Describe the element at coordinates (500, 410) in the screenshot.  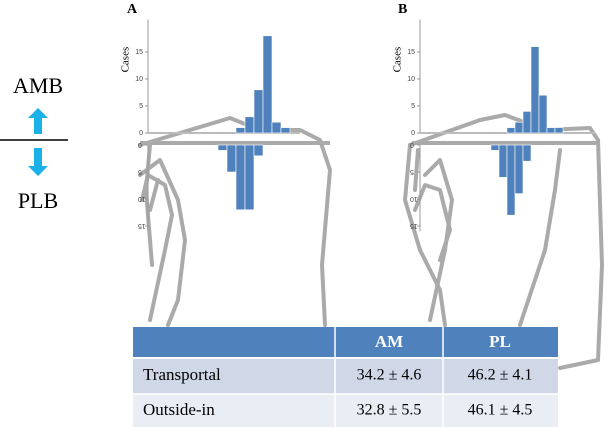
I see `cell: 46.1 ± 4.5` at that location.